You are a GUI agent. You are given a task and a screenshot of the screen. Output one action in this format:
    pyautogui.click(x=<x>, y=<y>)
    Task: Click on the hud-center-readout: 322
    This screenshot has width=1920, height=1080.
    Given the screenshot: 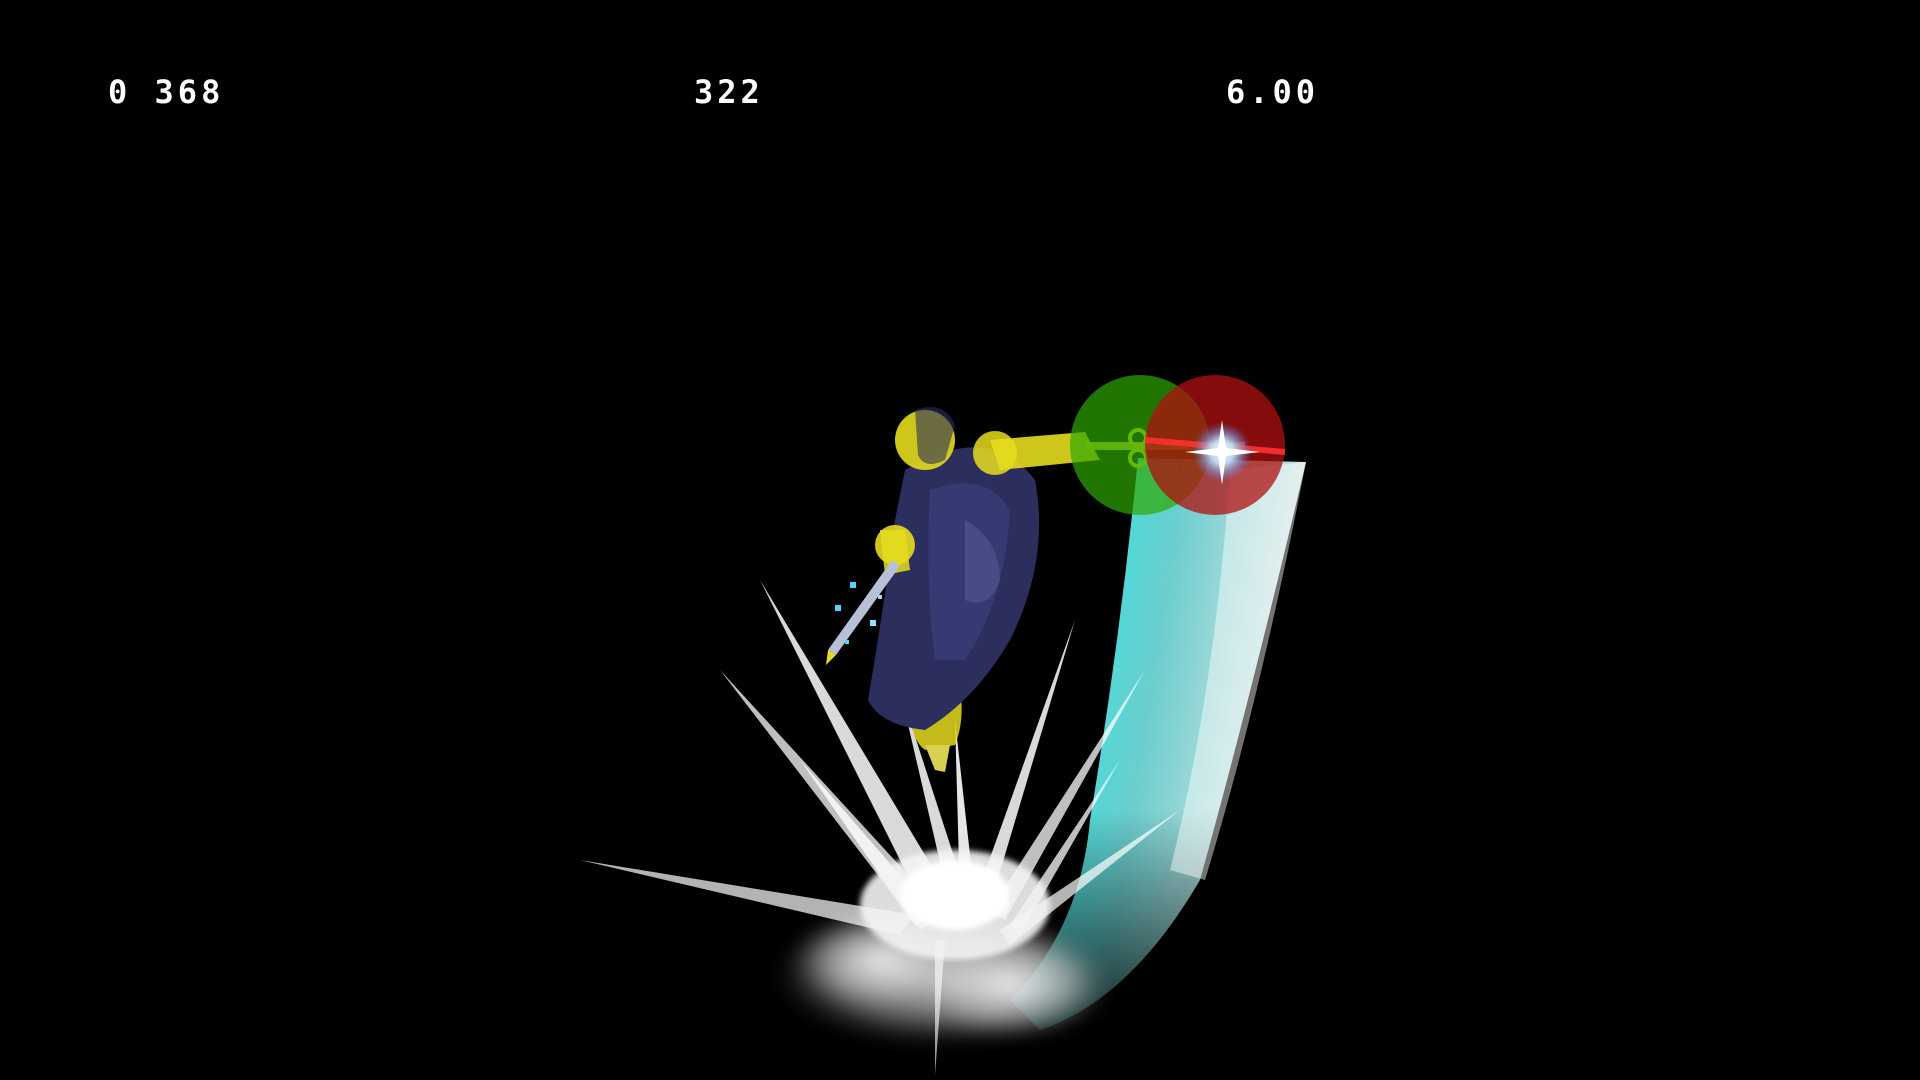 What is the action you would take?
    pyautogui.click(x=729, y=92)
    